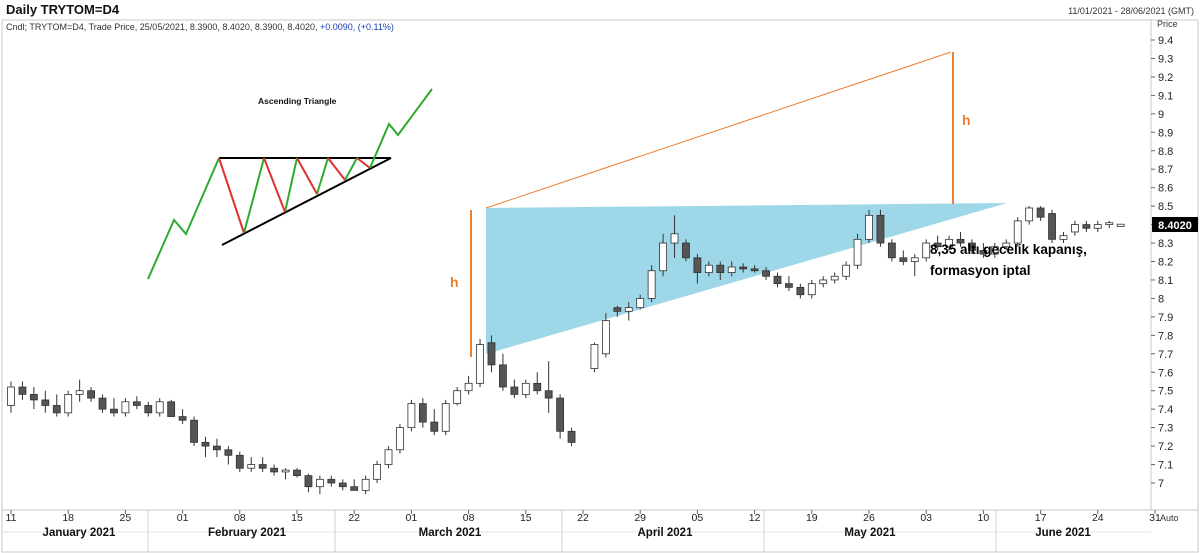 This screenshot has height=553, width=1200. What do you see at coordinates (240, 518) in the screenshot?
I see `x-tick-label: 08` at bounding box center [240, 518].